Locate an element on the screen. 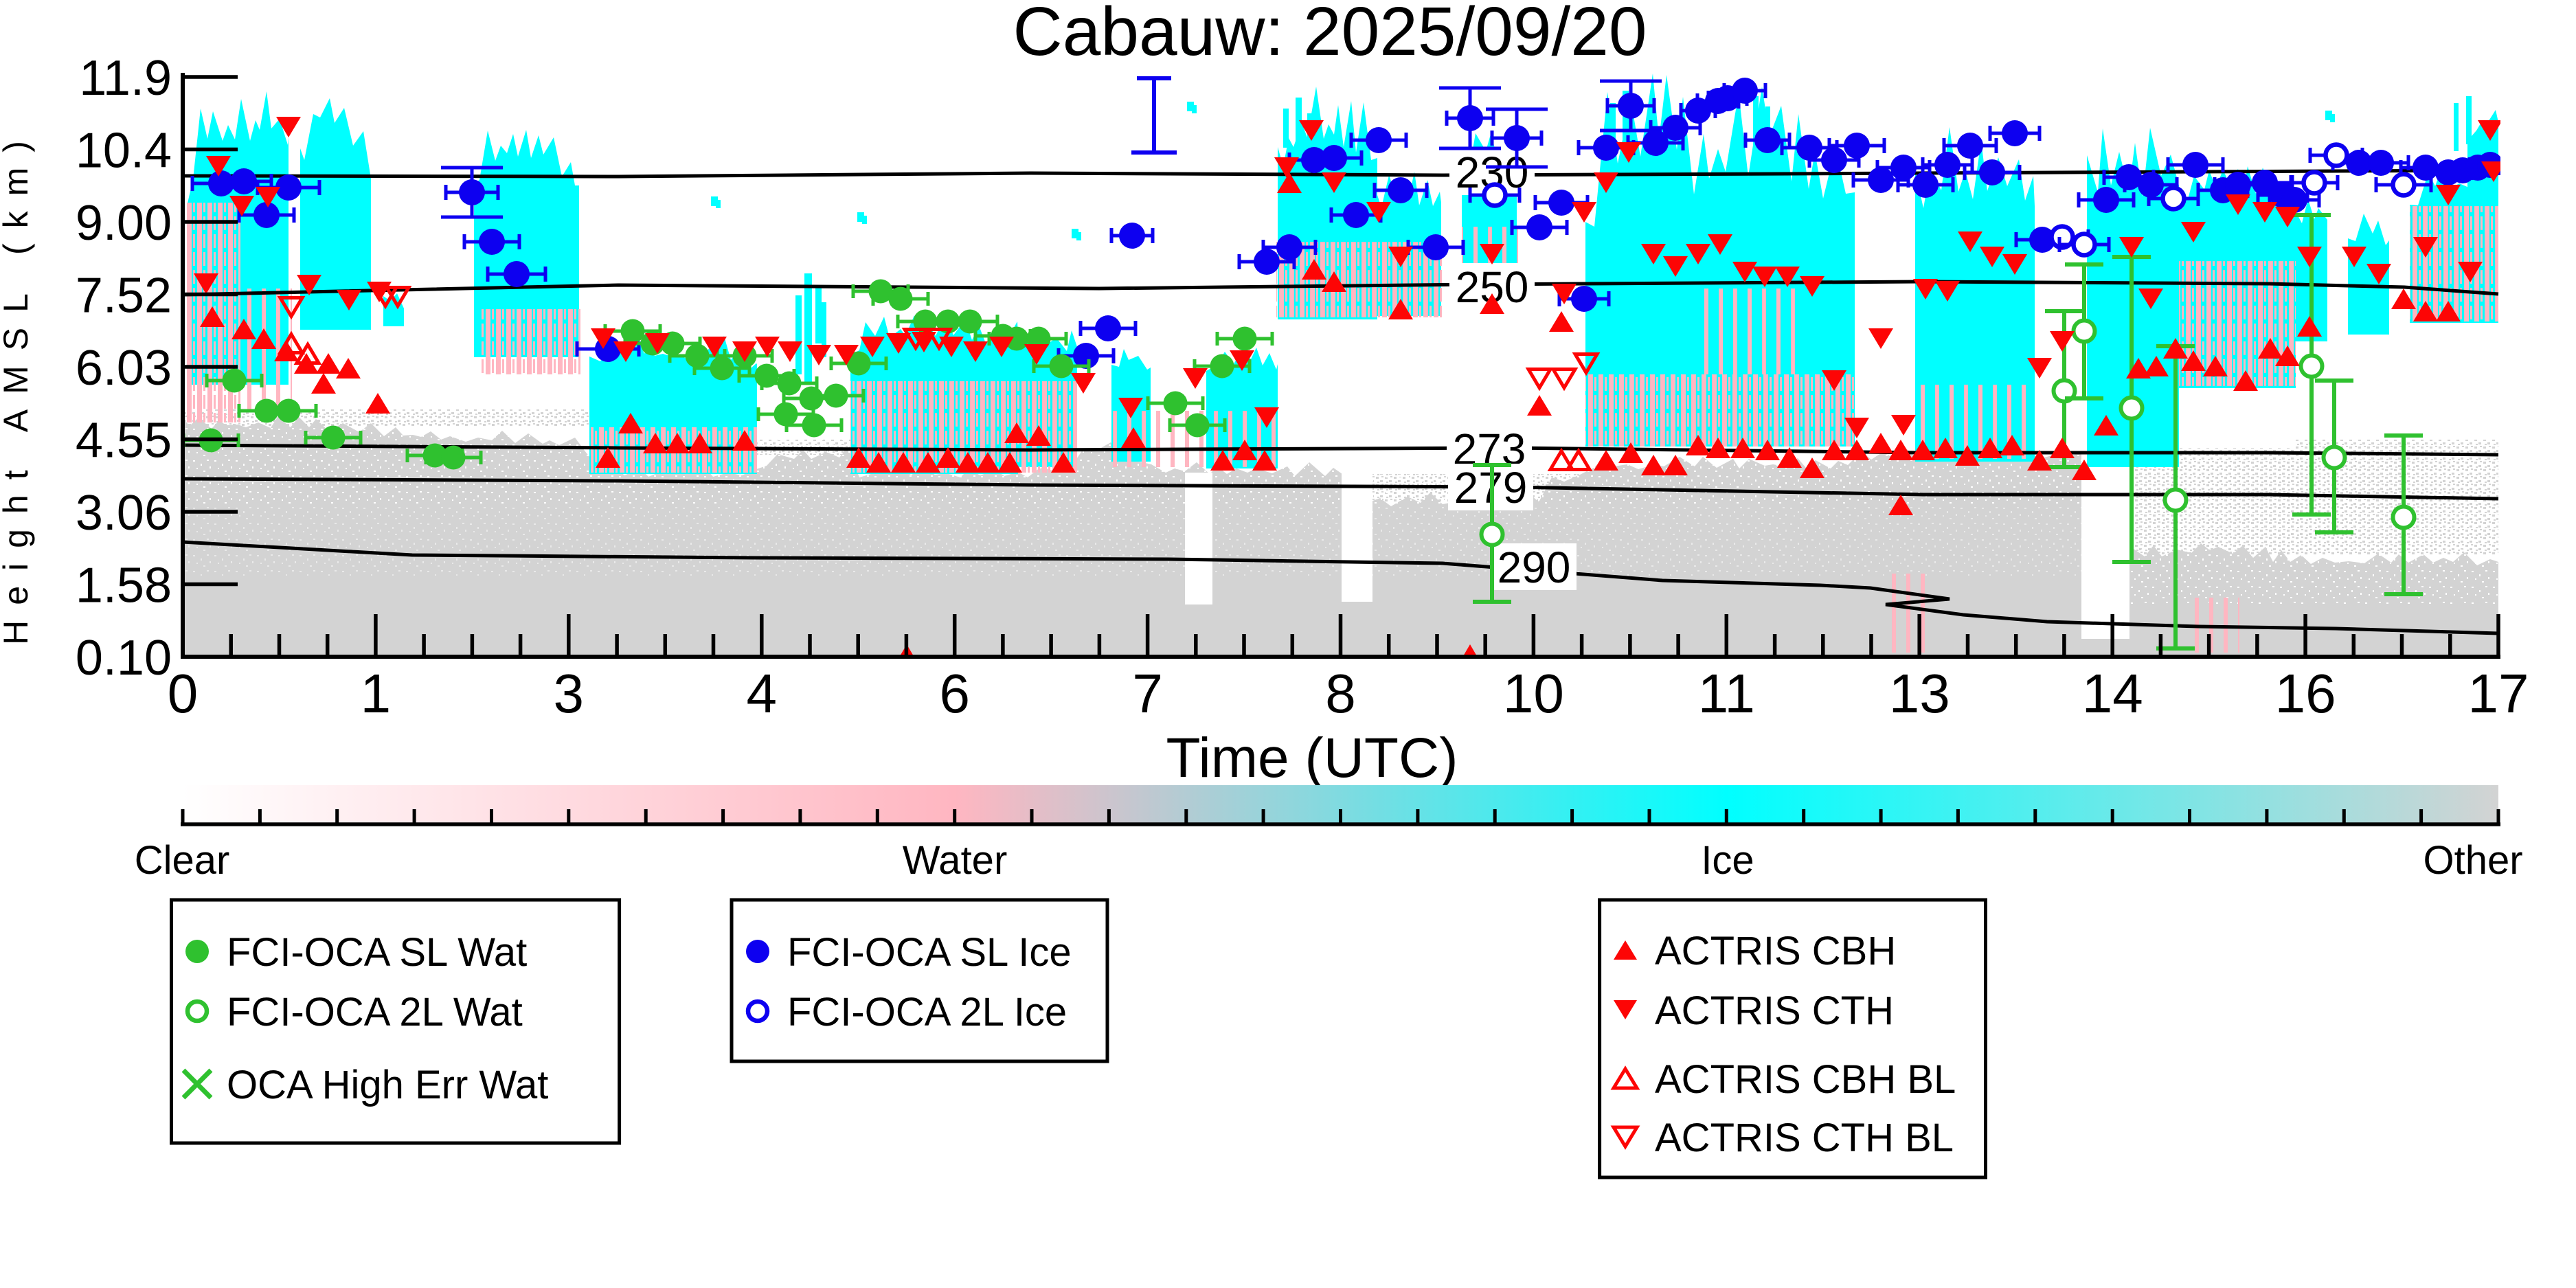  svg-text: 4.55 is located at coordinates (124, 441).